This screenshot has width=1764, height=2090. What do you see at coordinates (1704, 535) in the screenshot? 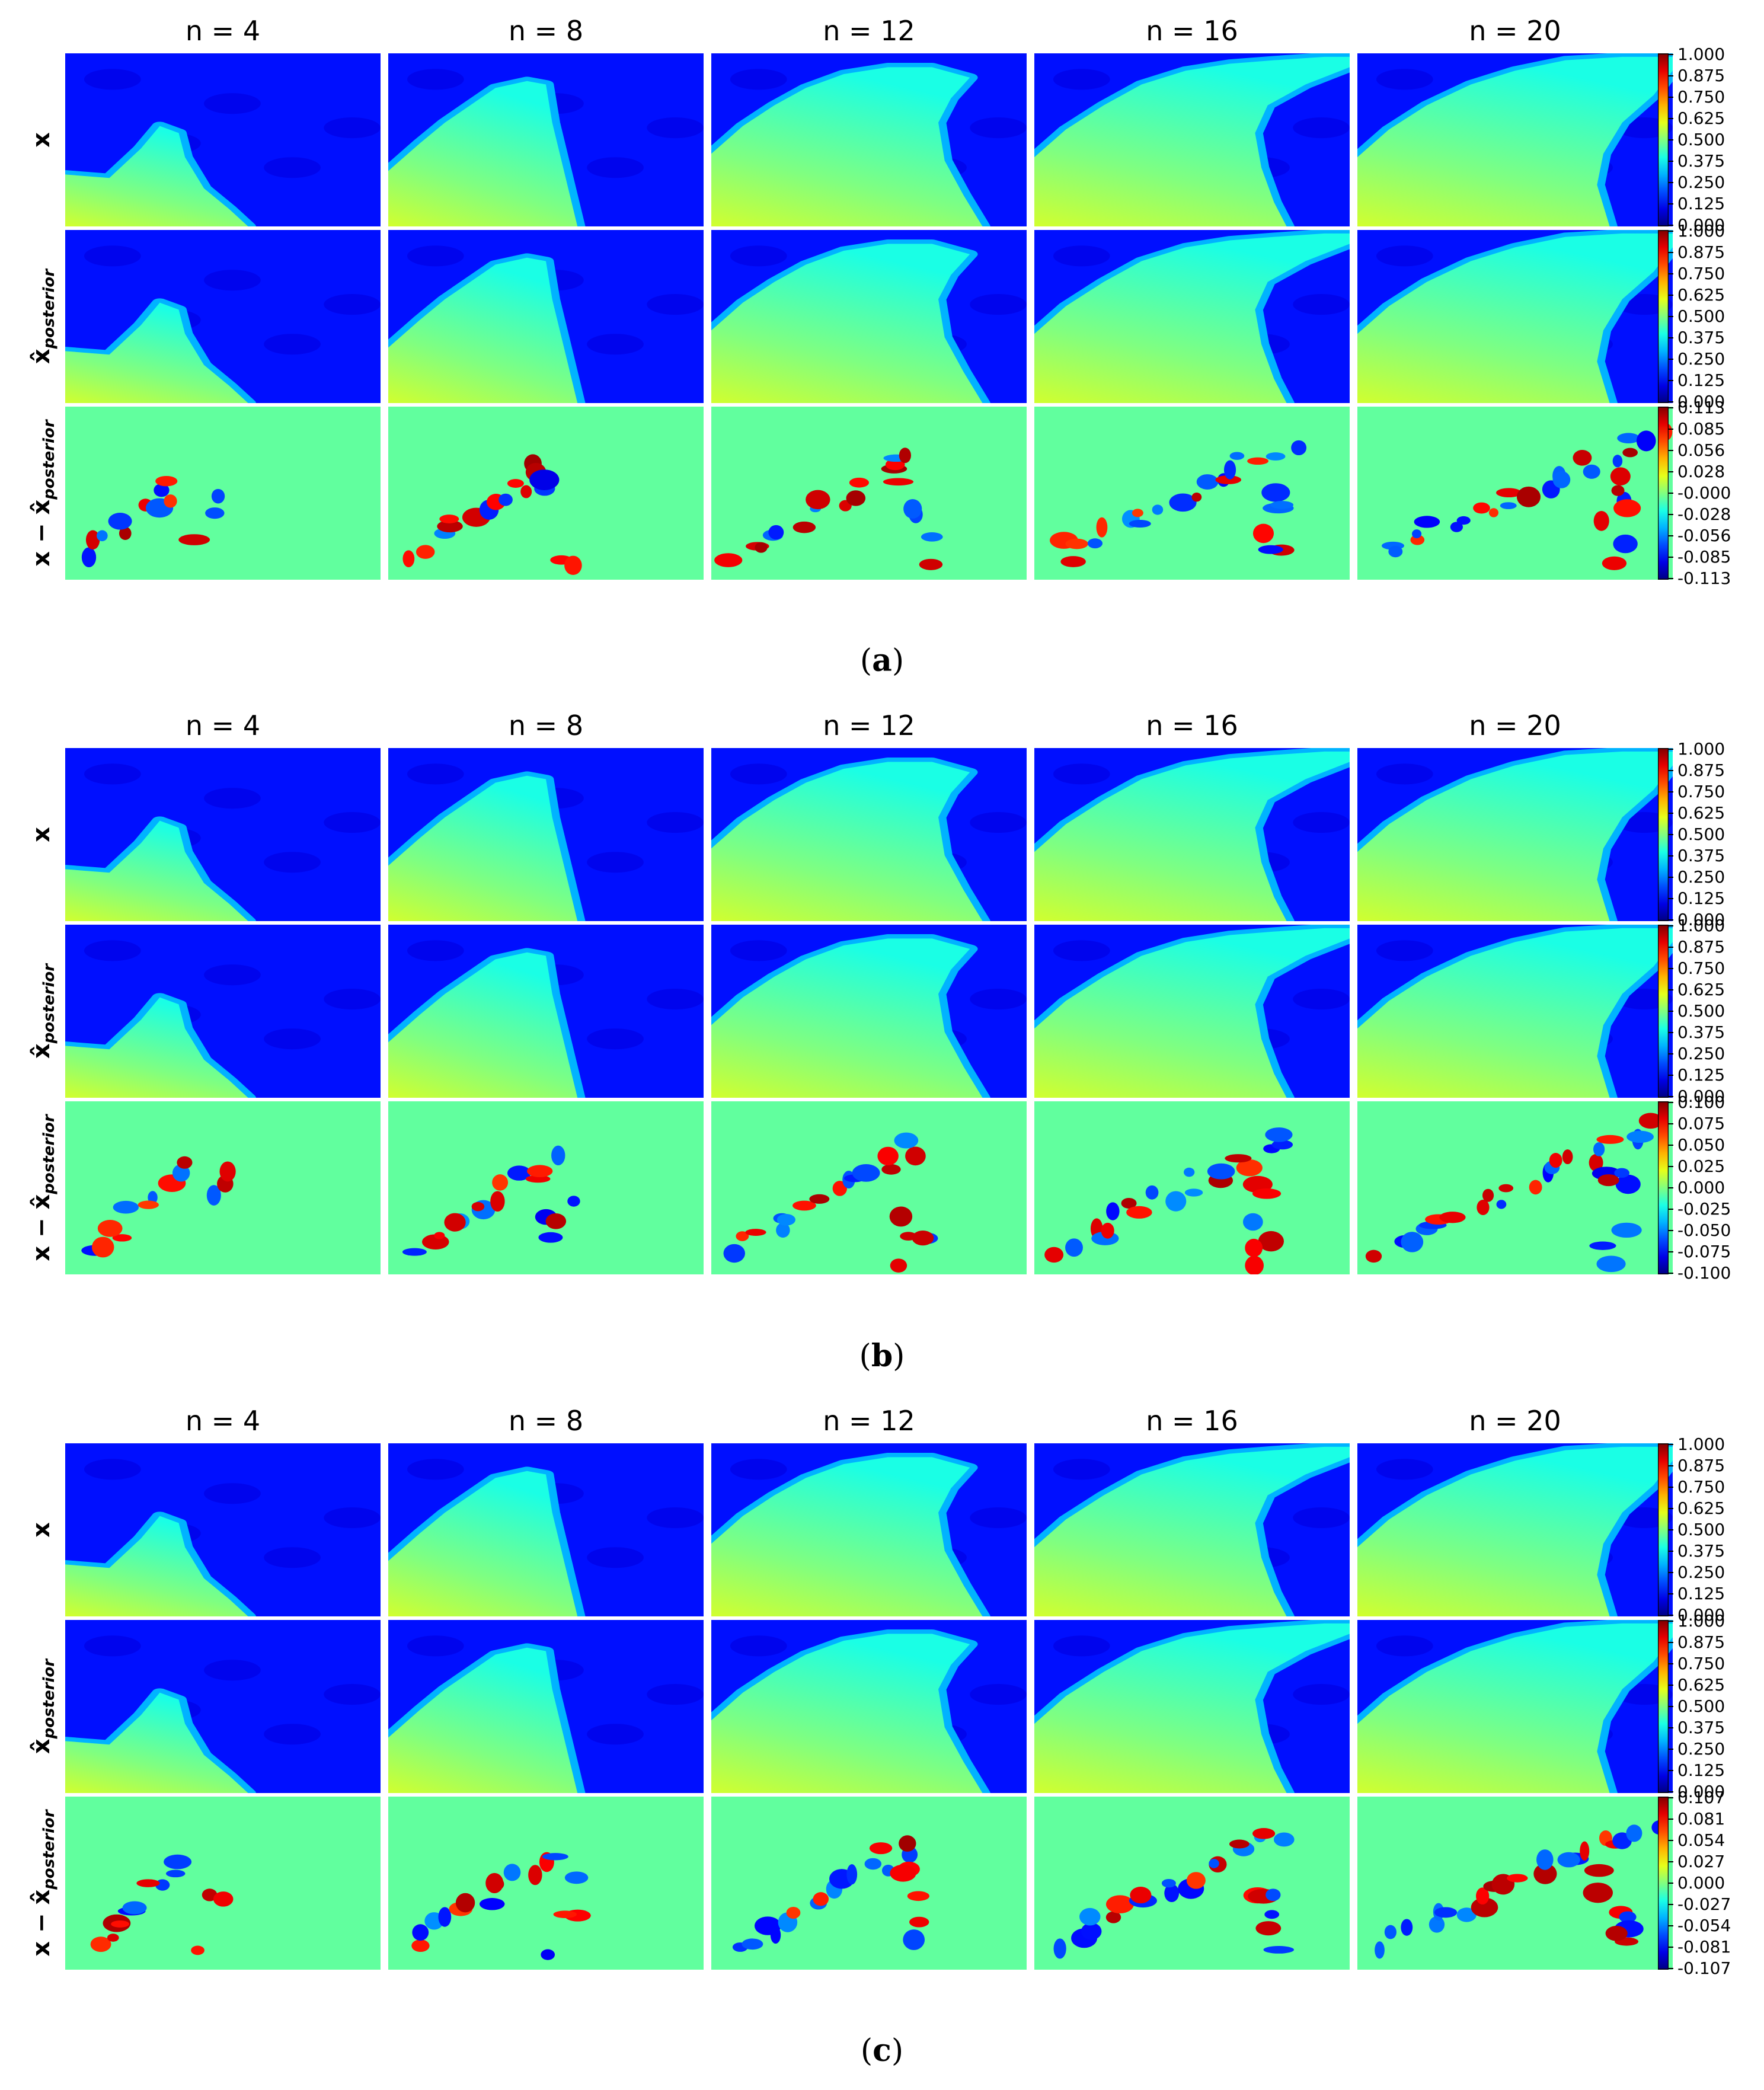
I see `colorbar-tick-label: -0.056` at bounding box center [1704, 535].